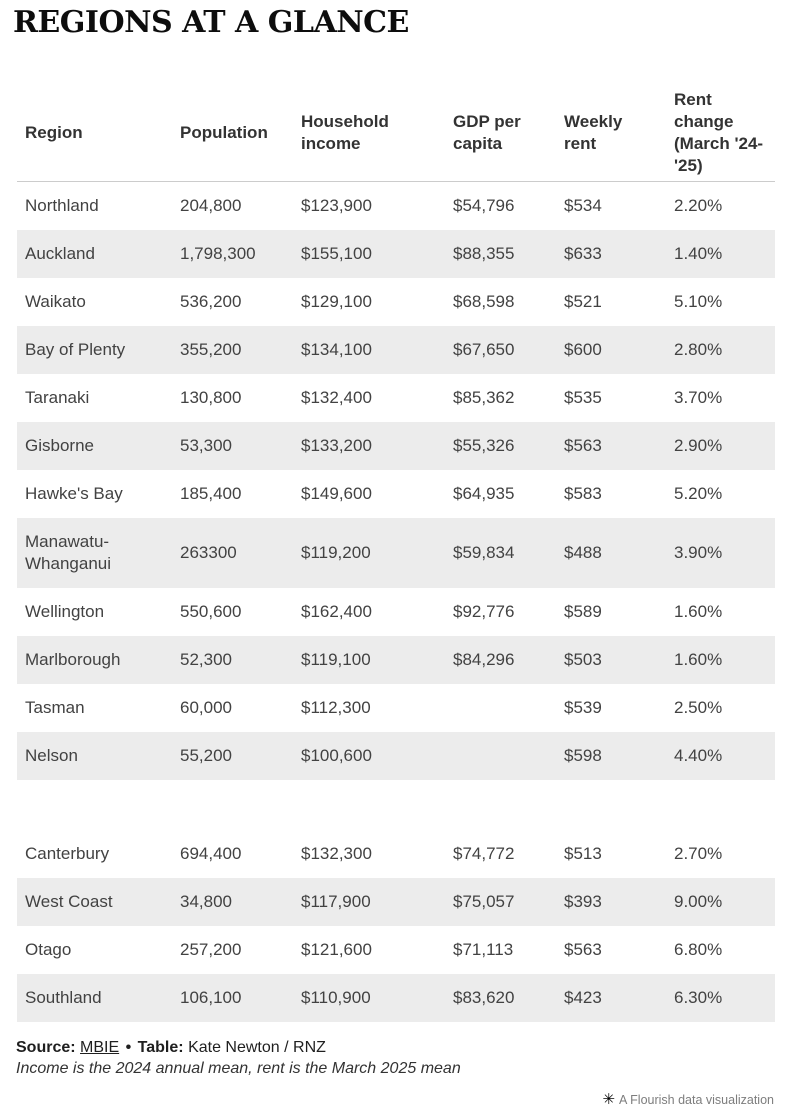 This screenshot has height=1118, width=791. Describe the element at coordinates (59, 445) in the screenshot. I see `cell: Gisborne` at that location.